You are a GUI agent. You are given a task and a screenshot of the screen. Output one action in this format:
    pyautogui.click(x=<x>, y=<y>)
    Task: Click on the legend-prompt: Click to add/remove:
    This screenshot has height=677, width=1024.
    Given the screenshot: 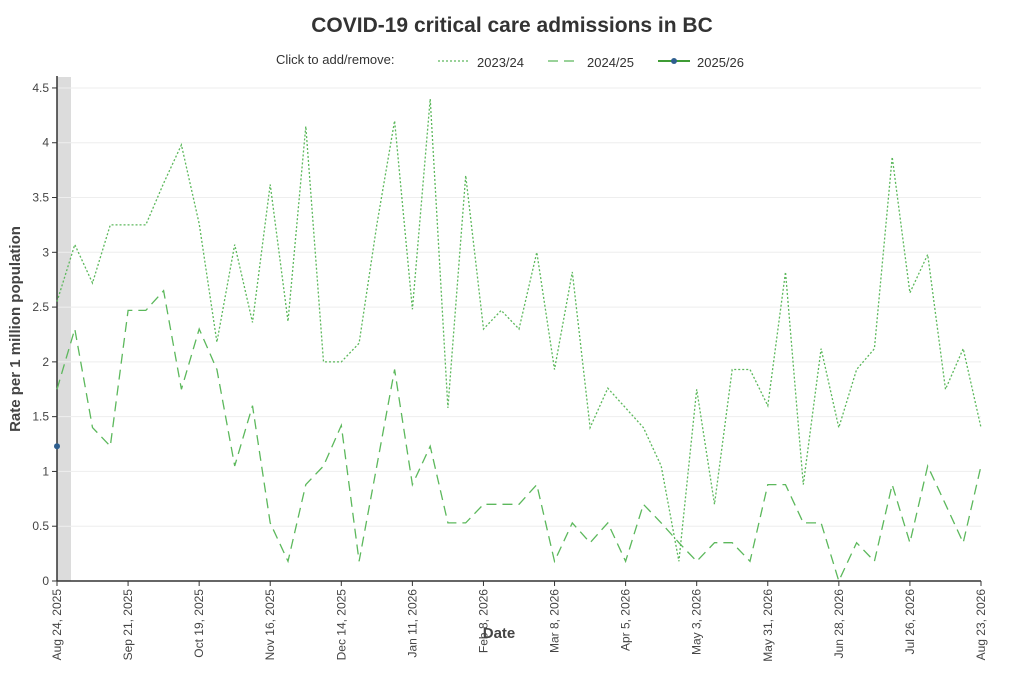 What is the action you would take?
    pyautogui.click(x=335, y=59)
    